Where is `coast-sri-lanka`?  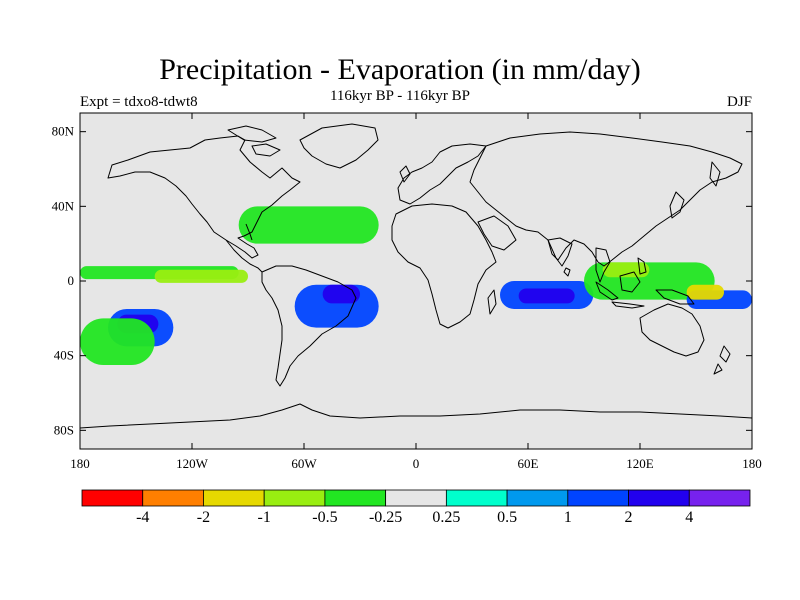 coast-sri-lanka is located at coordinates (567, 272).